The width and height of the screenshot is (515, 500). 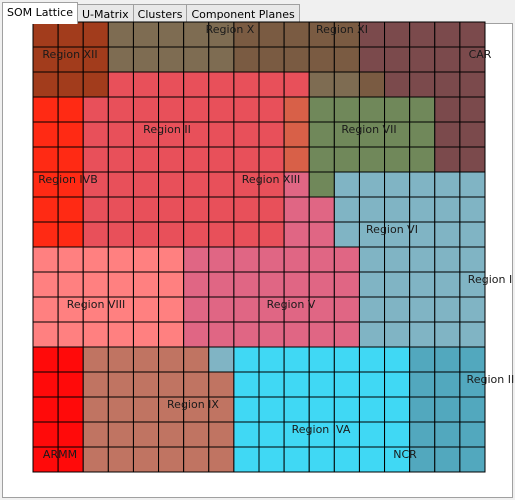 I want to click on region-label: Region VI, so click(x=392, y=229).